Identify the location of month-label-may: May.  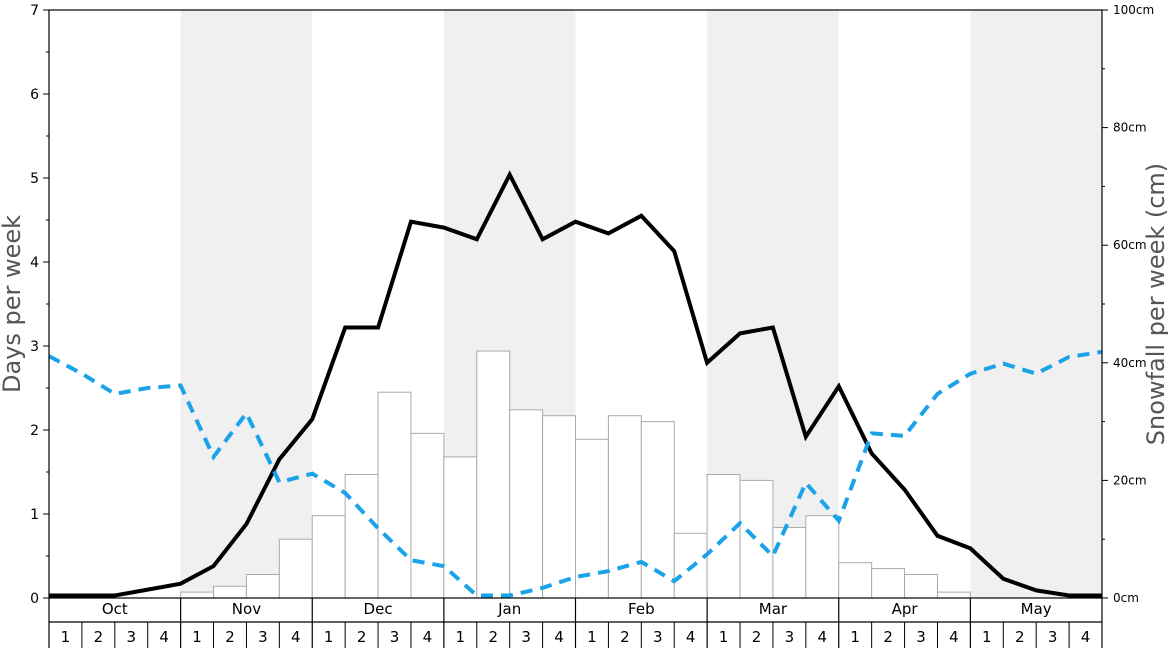
(1036, 609).